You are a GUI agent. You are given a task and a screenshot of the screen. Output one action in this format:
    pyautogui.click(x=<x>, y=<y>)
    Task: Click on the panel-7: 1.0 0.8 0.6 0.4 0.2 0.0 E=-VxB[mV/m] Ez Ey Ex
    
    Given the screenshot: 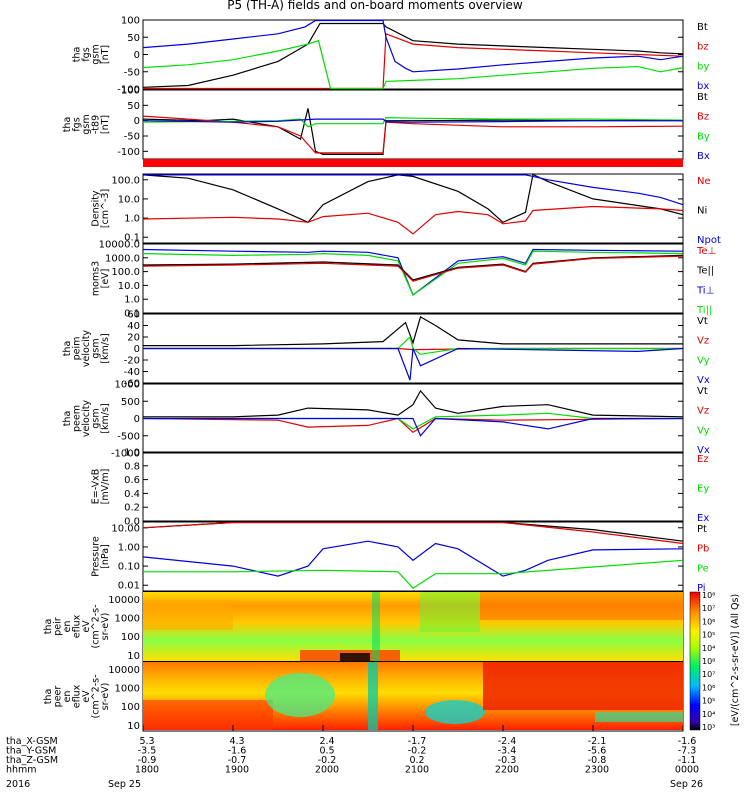 What is the action you would take?
    pyautogui.click(x=400, y=488)
    